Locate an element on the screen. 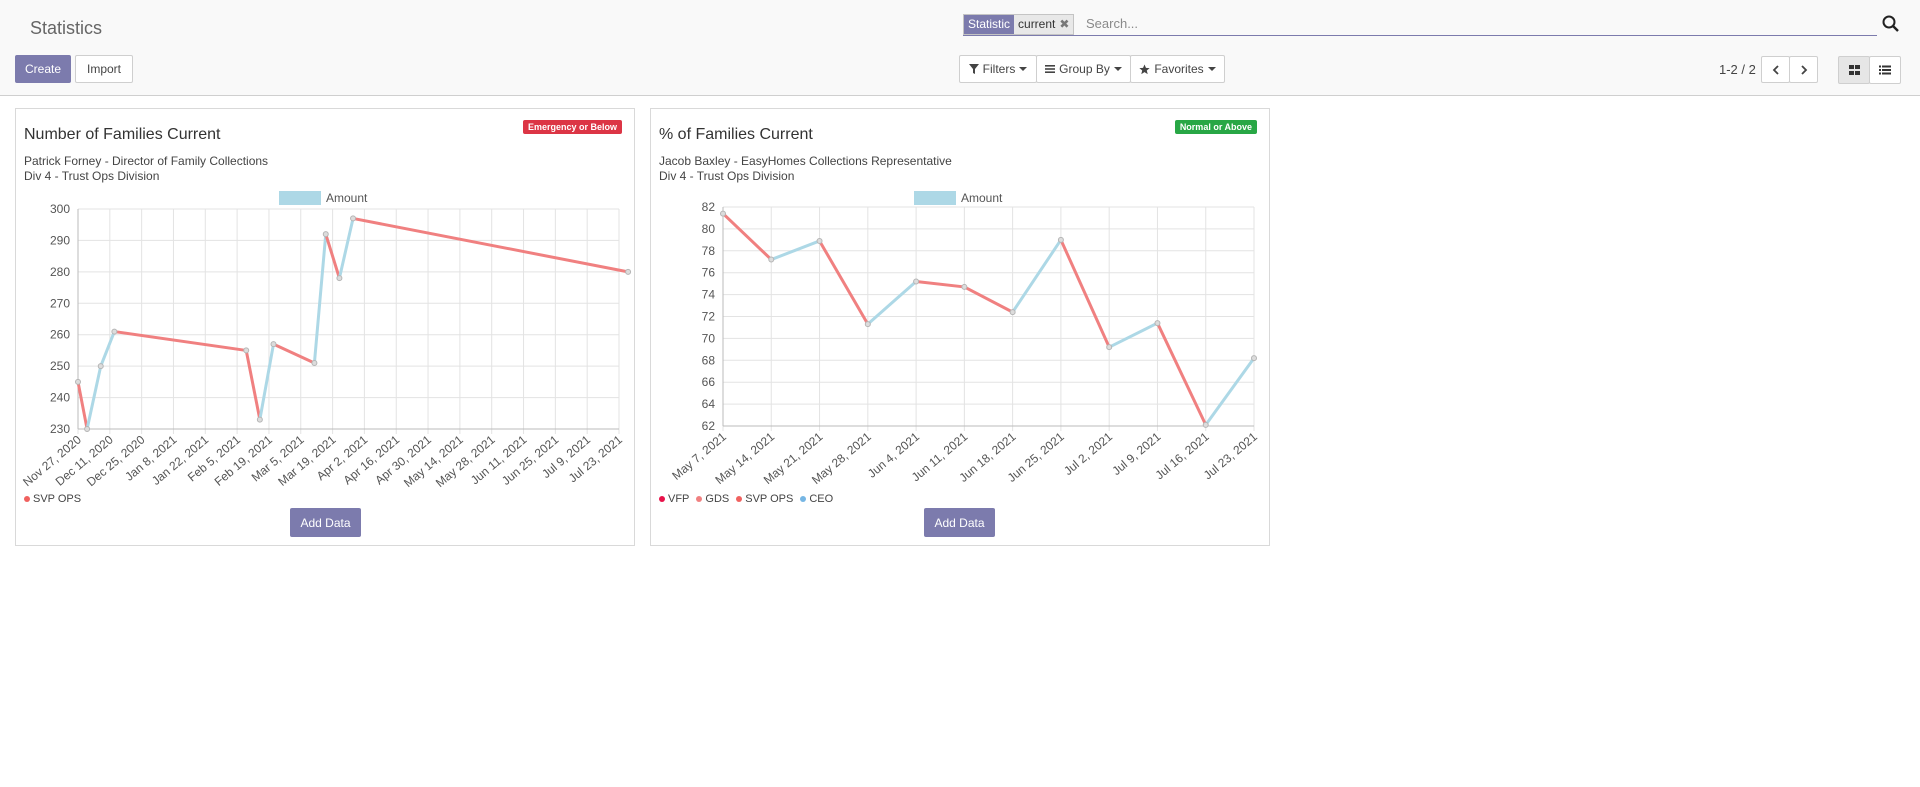 This screenshot has height=787, width=1920. y-tick-label: 230 is located at coordinates (60, 429).